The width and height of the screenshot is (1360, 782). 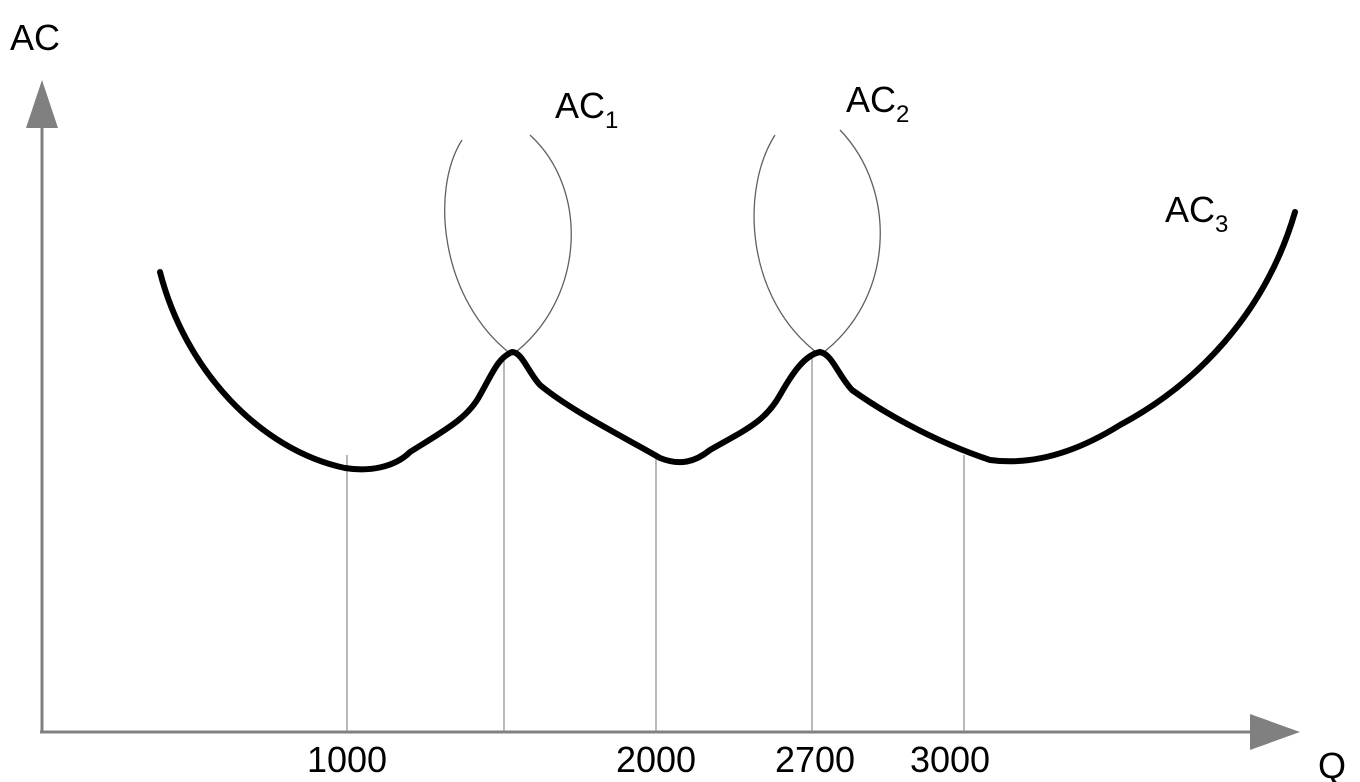 What do you see at coordinates (347, 759) in the screenshot?
I see `tick-label-1000: 1000` at bounding box center [347, 759].